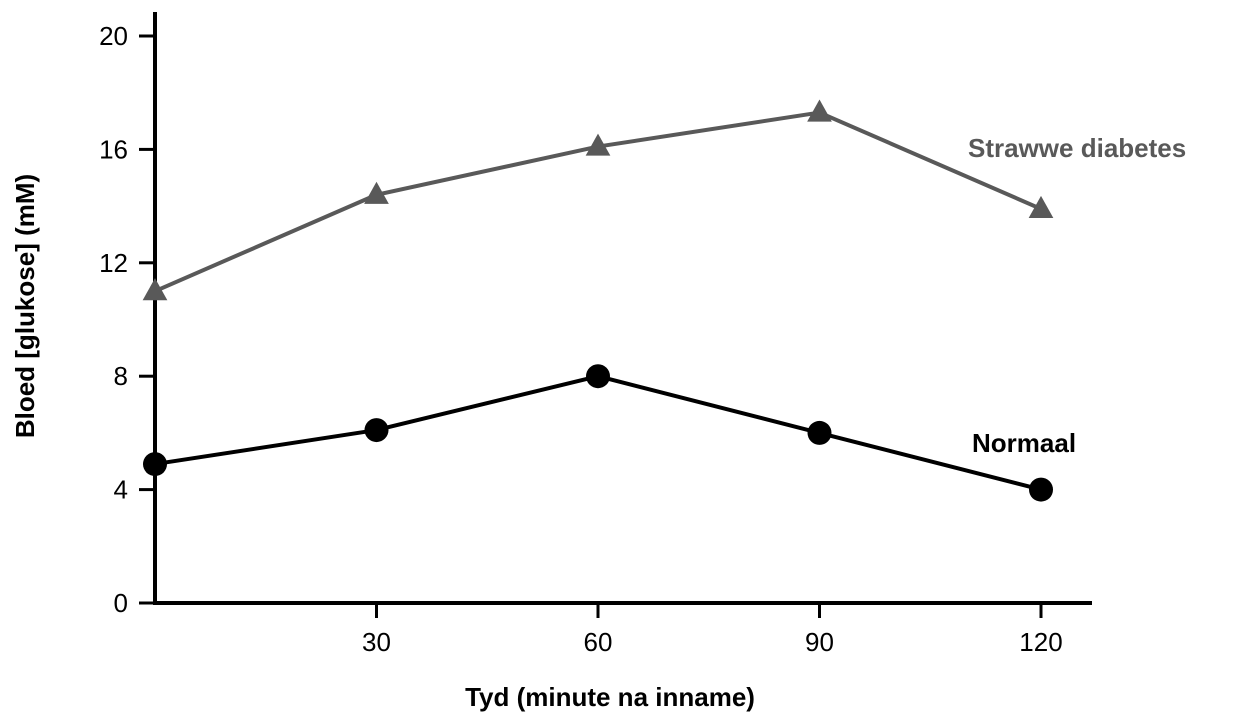 This screenshot has width=1248, height=719. I want to click on y-axis-title: Bloed [glukose] (mM), so click(25, 306).